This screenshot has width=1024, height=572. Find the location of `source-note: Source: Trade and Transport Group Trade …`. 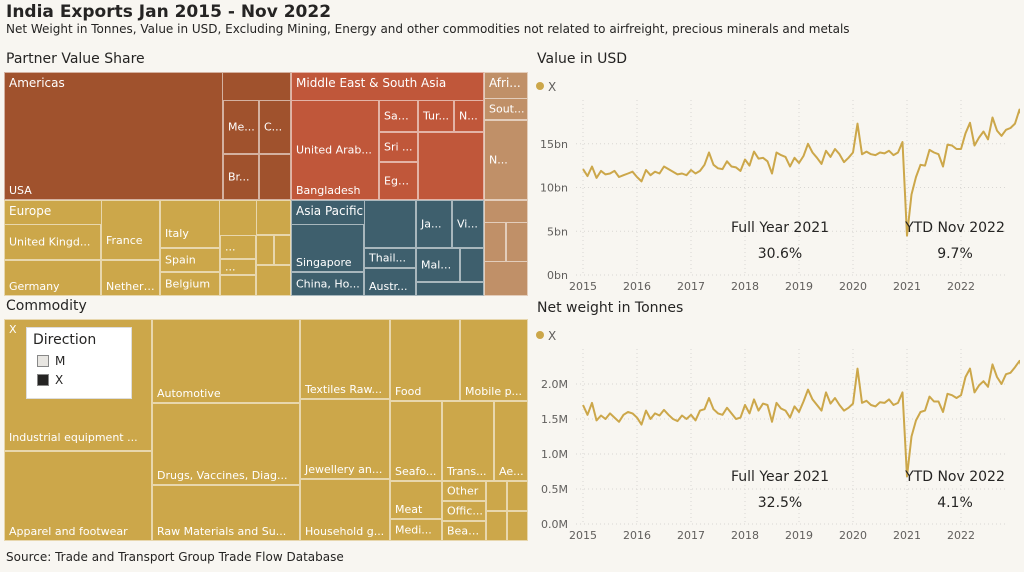

source-note: Source: Trade and Transport Group Trade … is located at coordinates (175, 557).